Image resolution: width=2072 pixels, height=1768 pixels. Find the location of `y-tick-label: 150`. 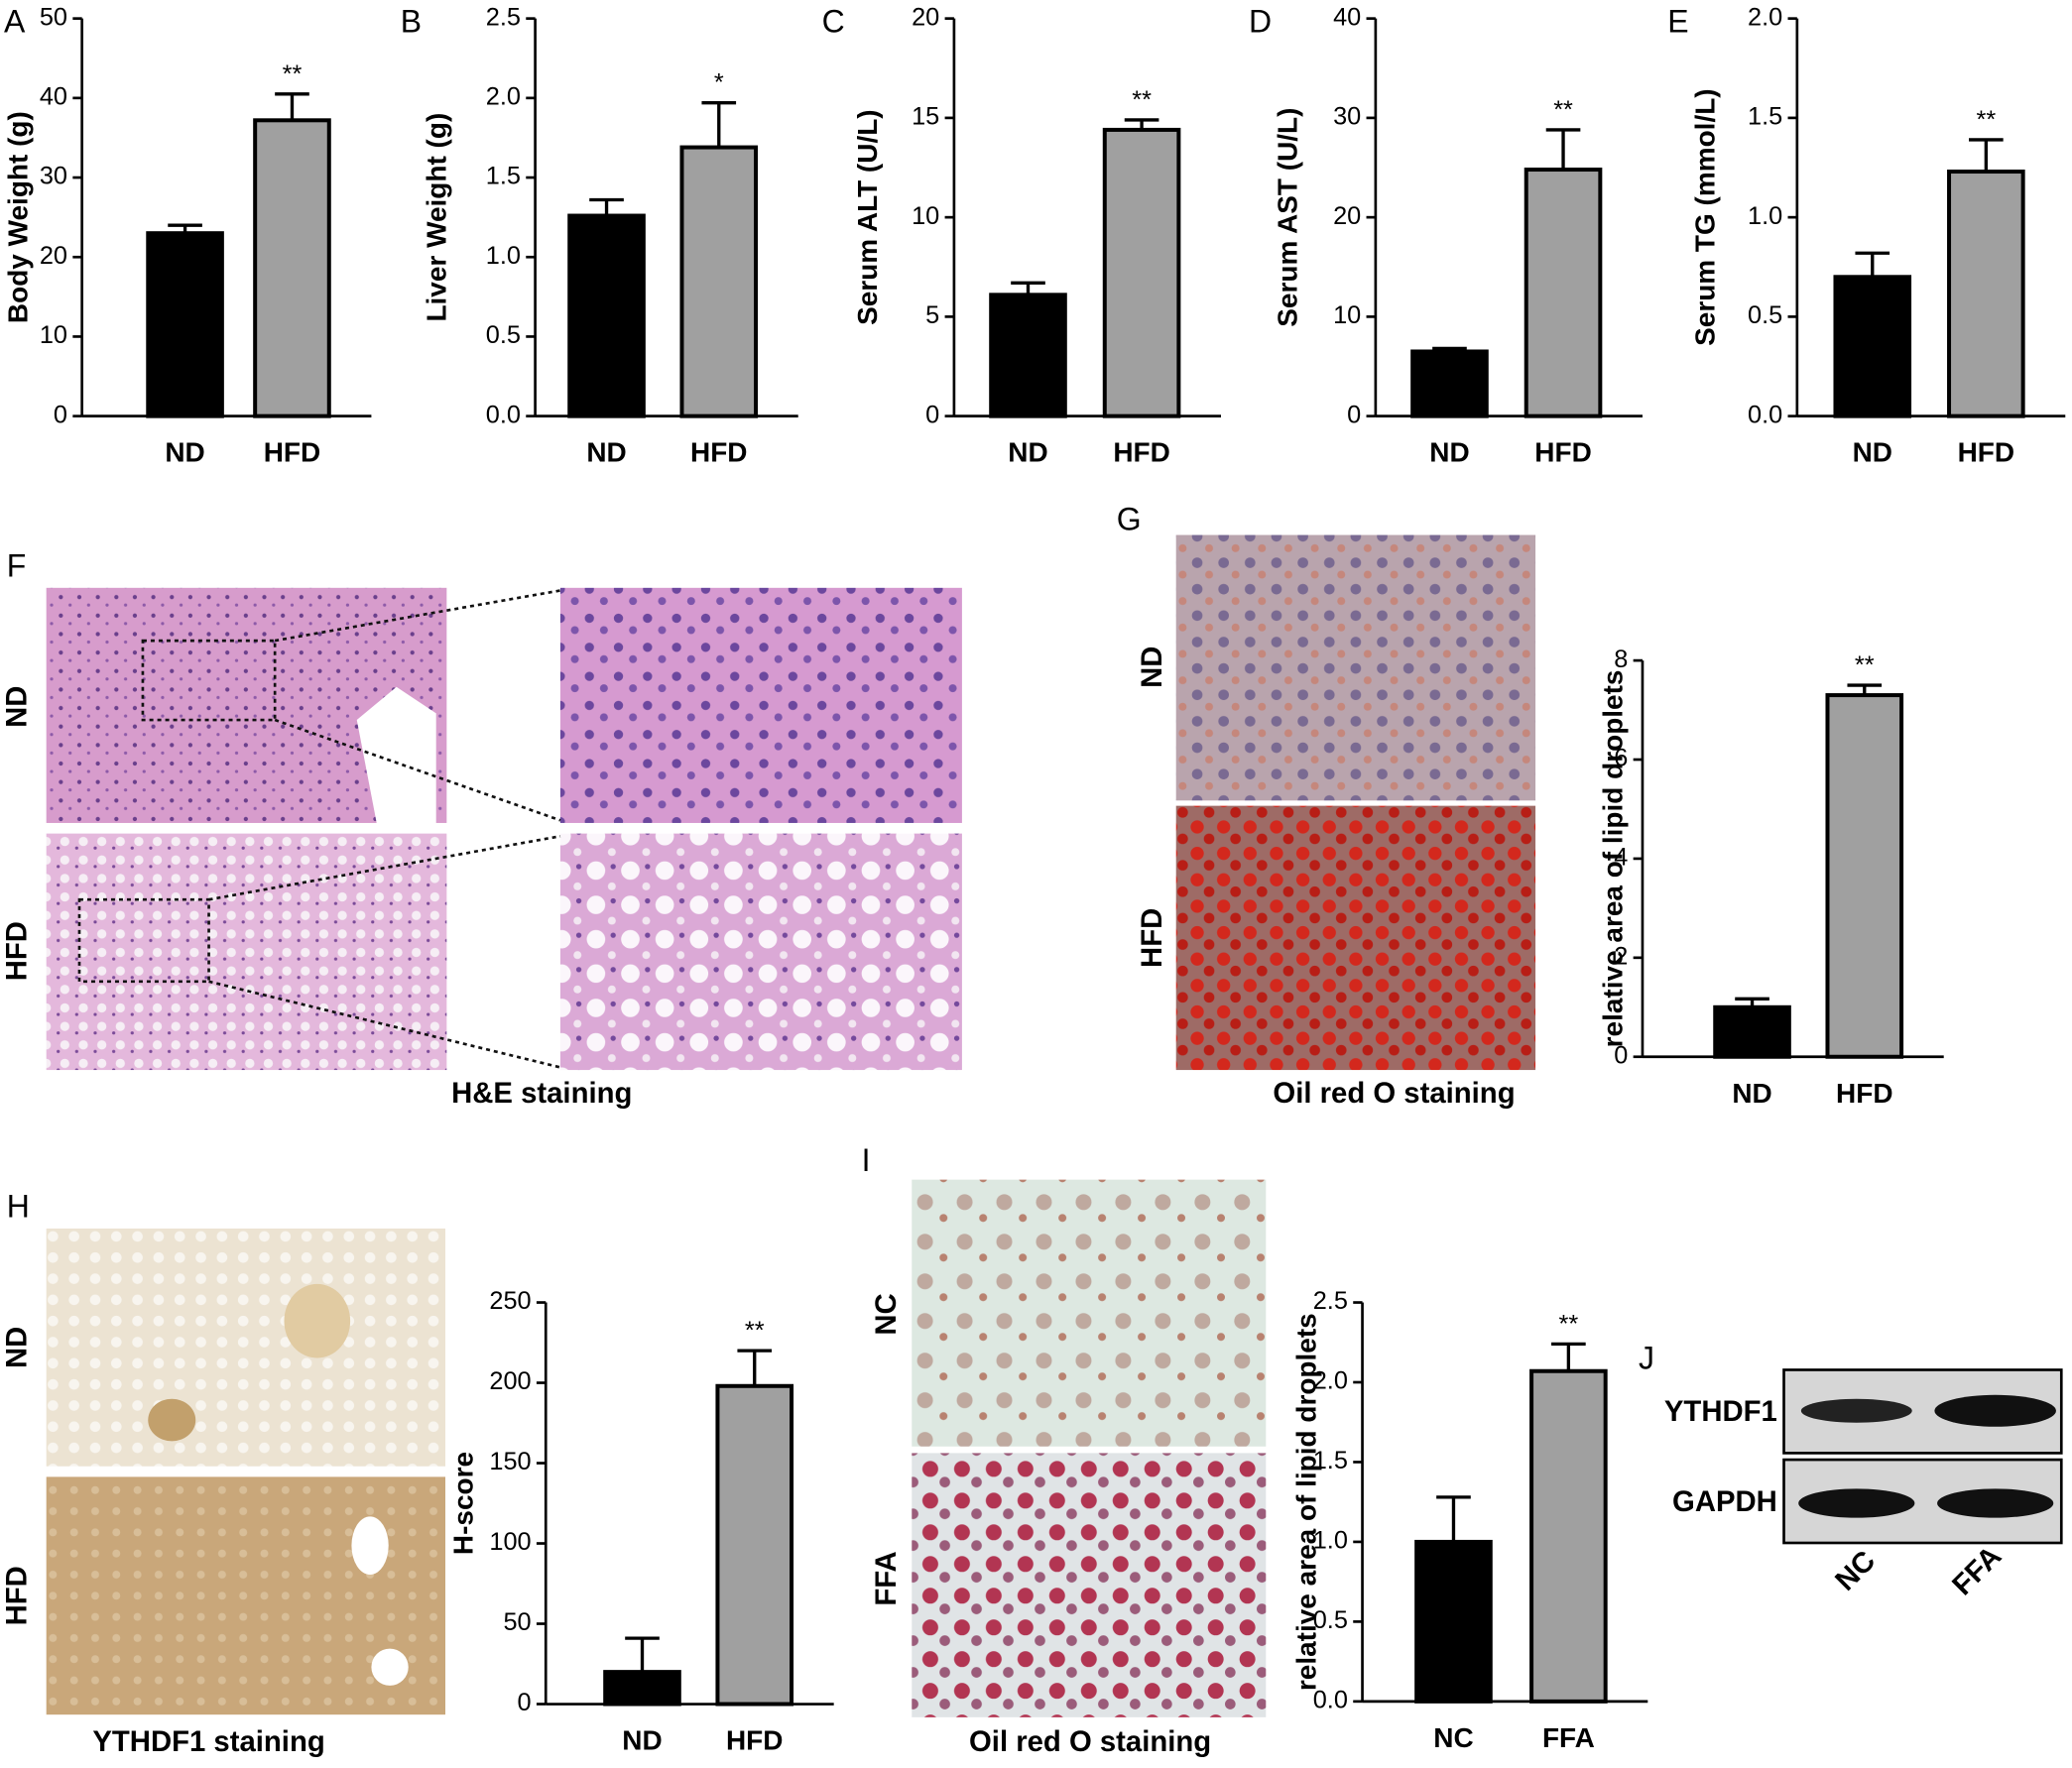

y-tick-label: 150 is located at coordinates (510, 1461).